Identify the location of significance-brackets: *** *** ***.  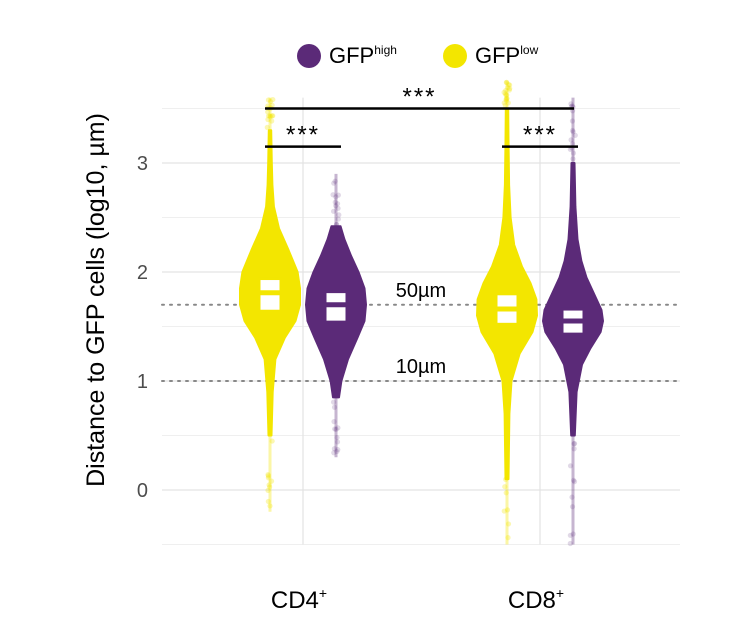
(421, 116).